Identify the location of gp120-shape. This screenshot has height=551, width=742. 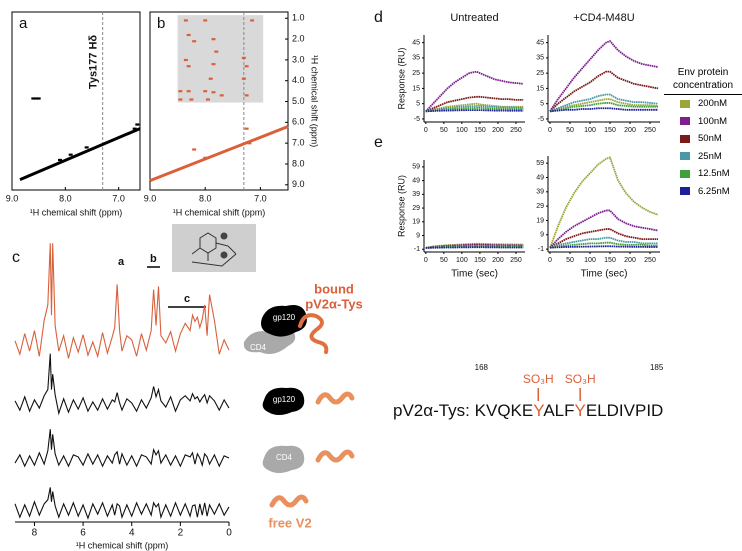
(283, 401).